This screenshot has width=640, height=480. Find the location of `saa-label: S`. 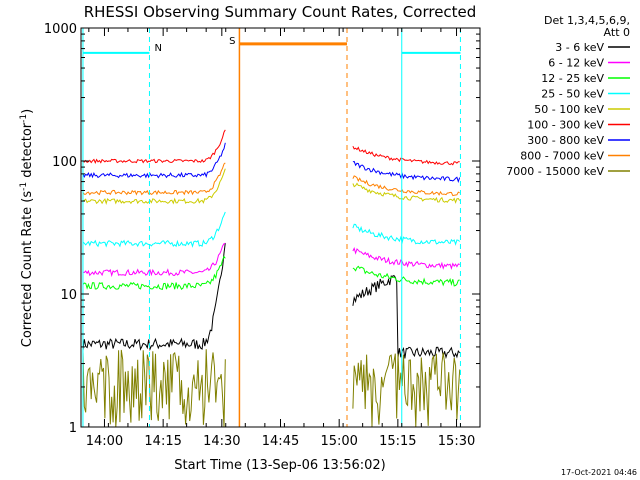

saa-label: S is located at coordinates (232, 41).